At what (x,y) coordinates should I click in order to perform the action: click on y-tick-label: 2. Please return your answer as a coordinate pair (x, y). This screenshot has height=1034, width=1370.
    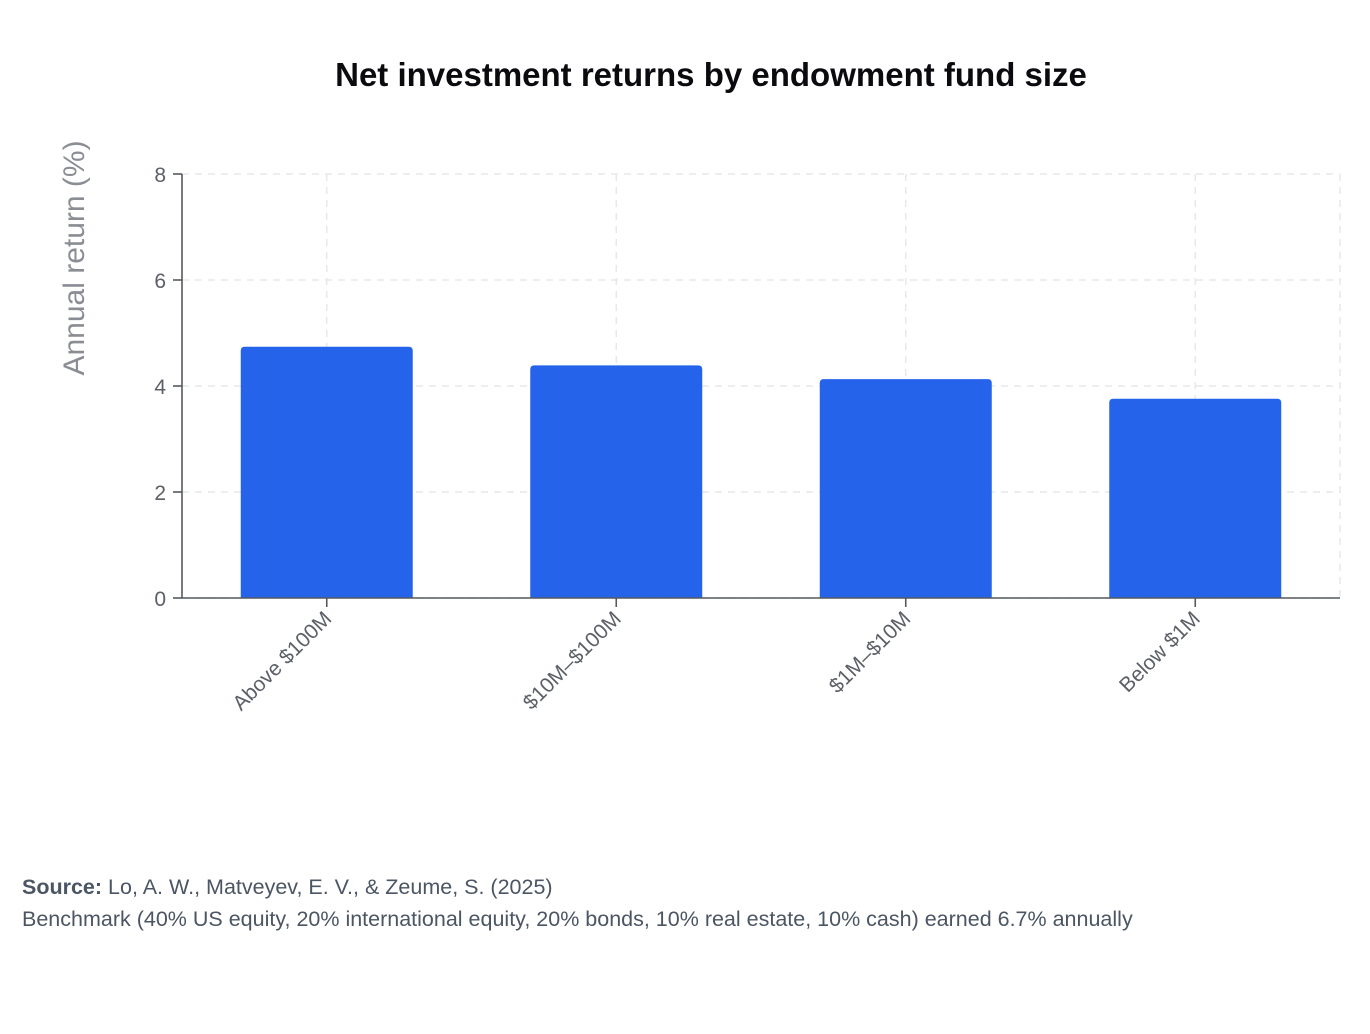
    Looking at the image, I should click on (160, 493).